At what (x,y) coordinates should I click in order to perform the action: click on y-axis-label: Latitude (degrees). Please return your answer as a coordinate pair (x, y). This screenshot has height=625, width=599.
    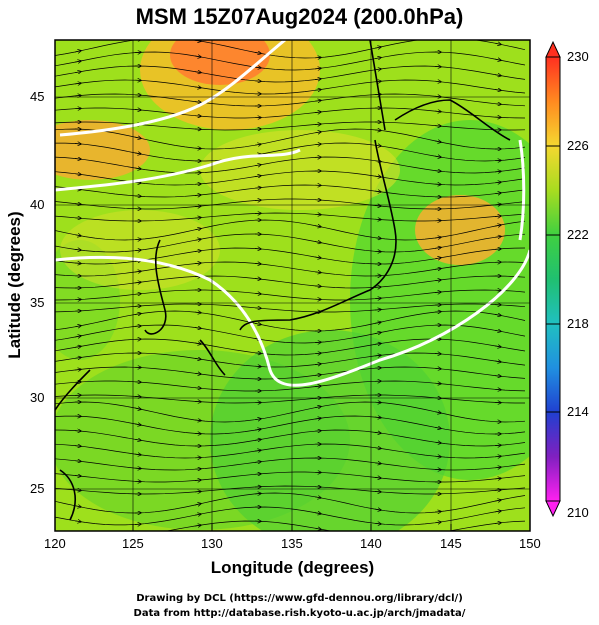
    Looking at the image, I should click on (14, 285).